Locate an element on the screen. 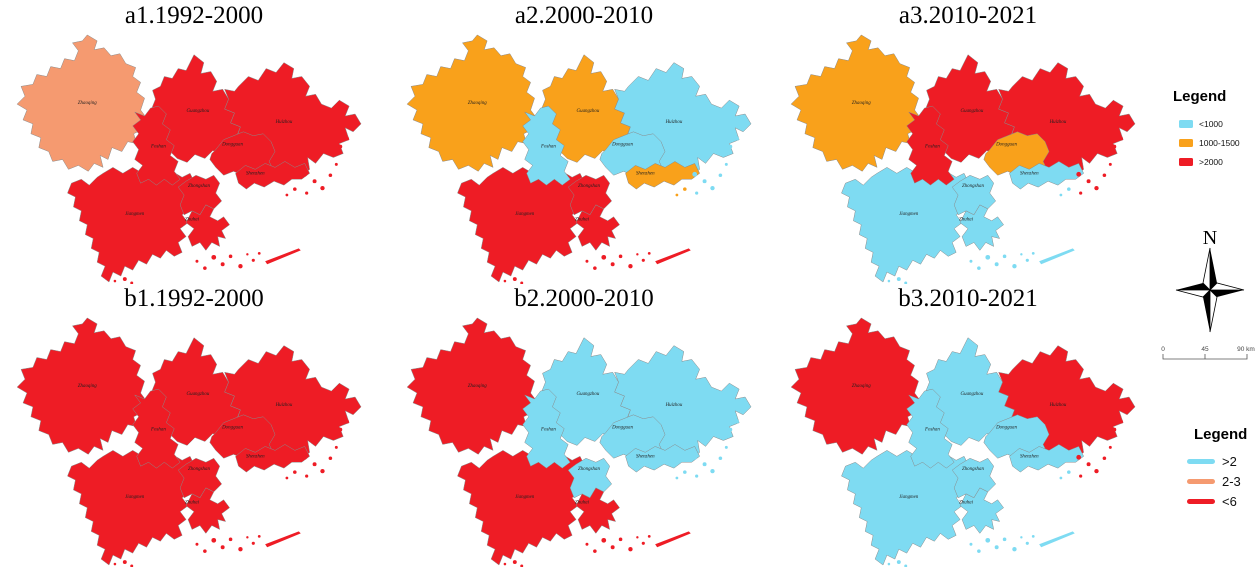 The height and width of the screenshot is (582, 1259). legend-top-title: Legend is located at coordinates (1200, 96).